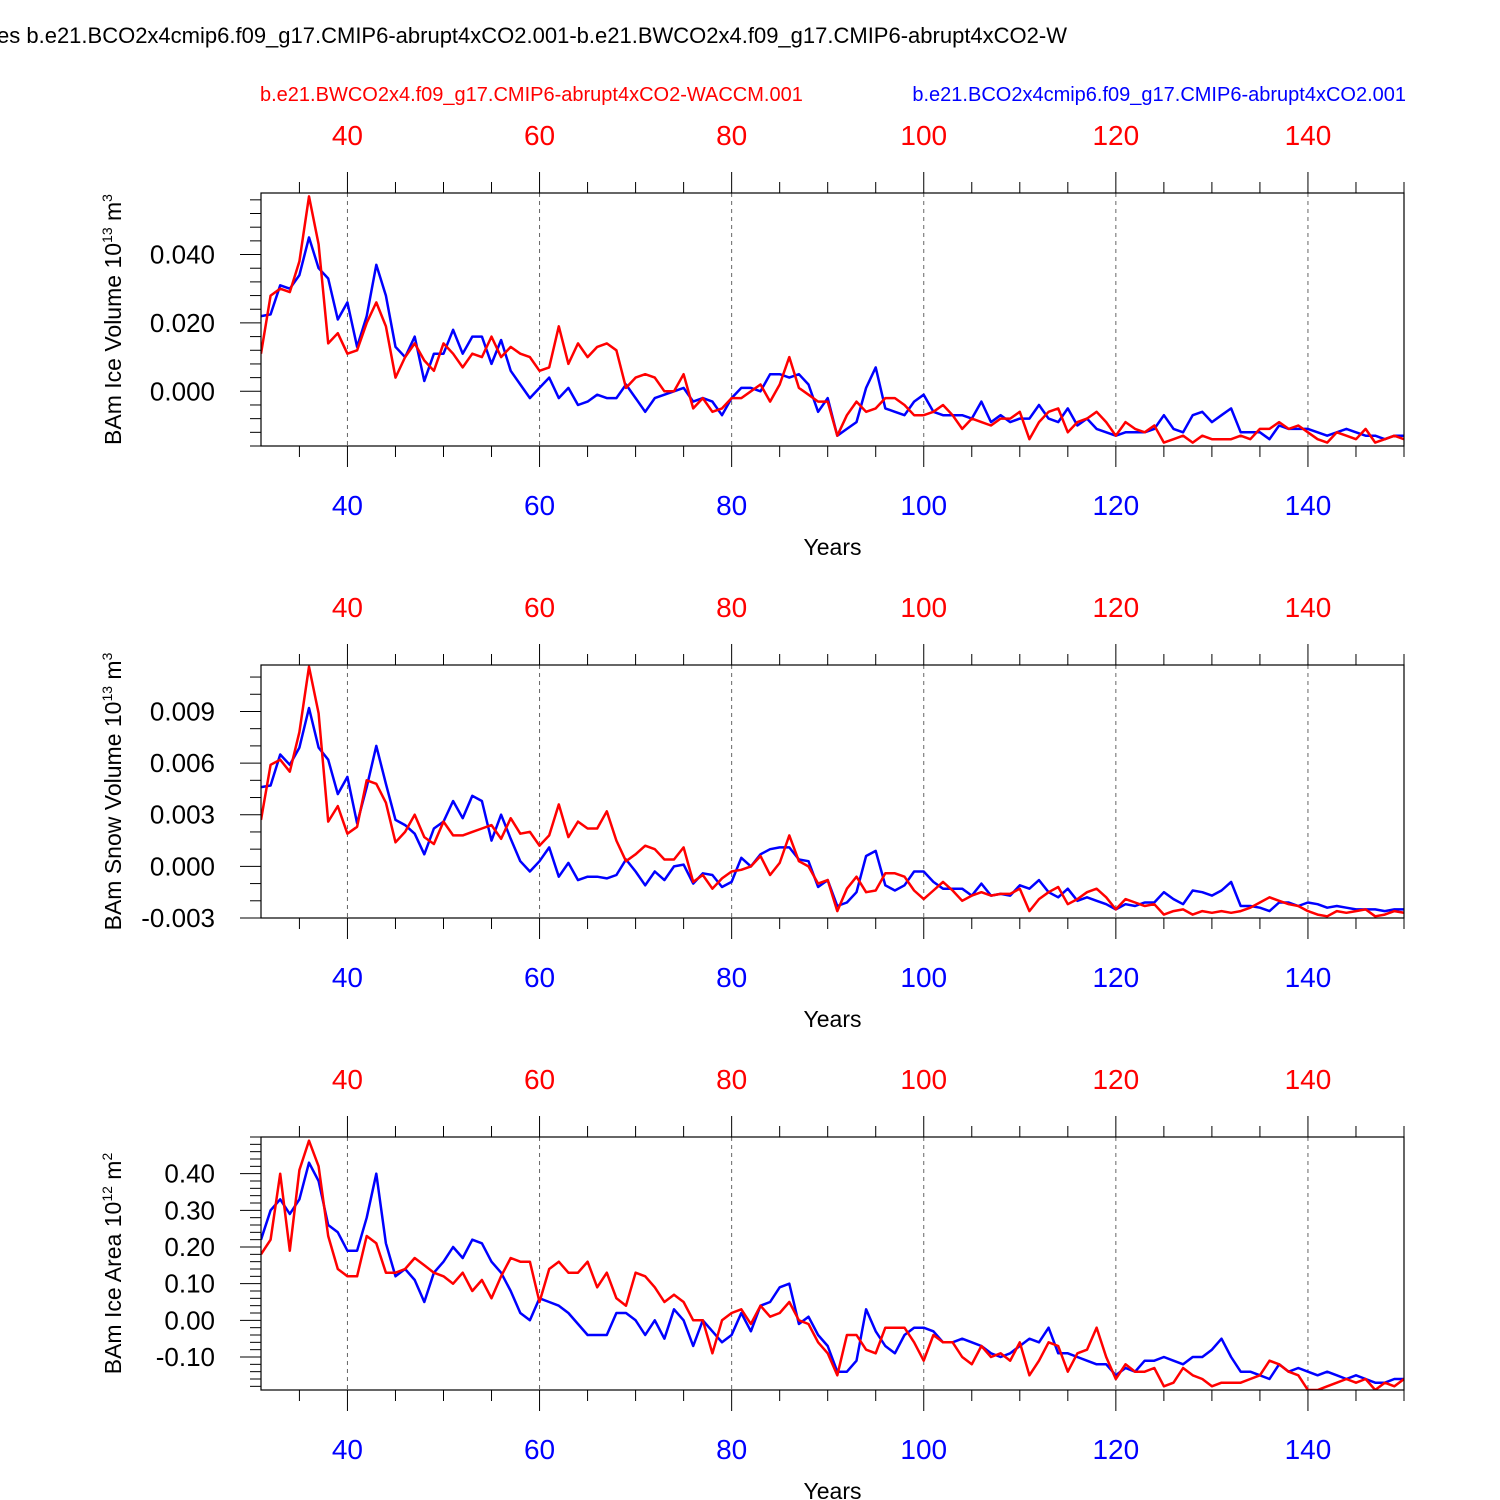 The width and height of the screenshot is (1500, 1500). Describe the element at coordinates (178, 918) in the screenshot. I see `y-tick-label: -0.003` at that location.